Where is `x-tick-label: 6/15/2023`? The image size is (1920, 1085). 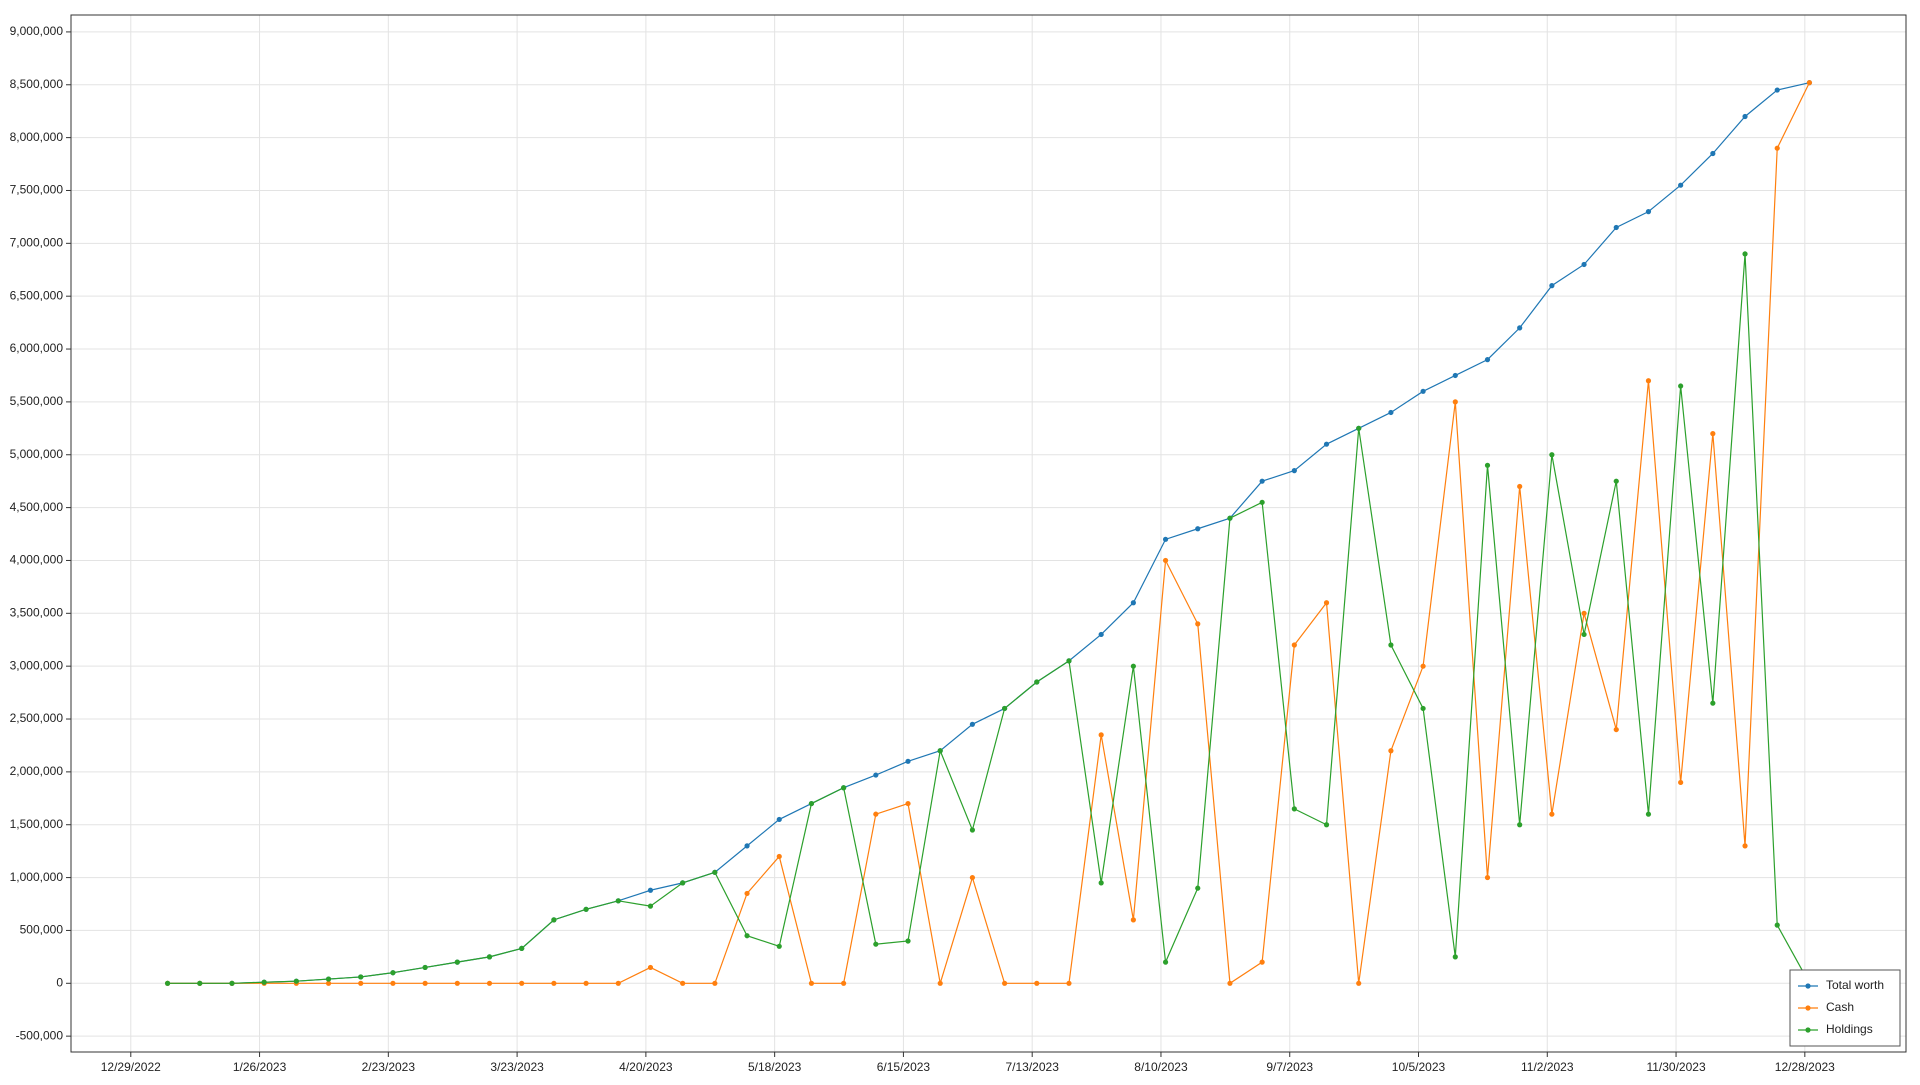 x-tick-label: 6/15/2023 is located at coordinates (904, 1067).